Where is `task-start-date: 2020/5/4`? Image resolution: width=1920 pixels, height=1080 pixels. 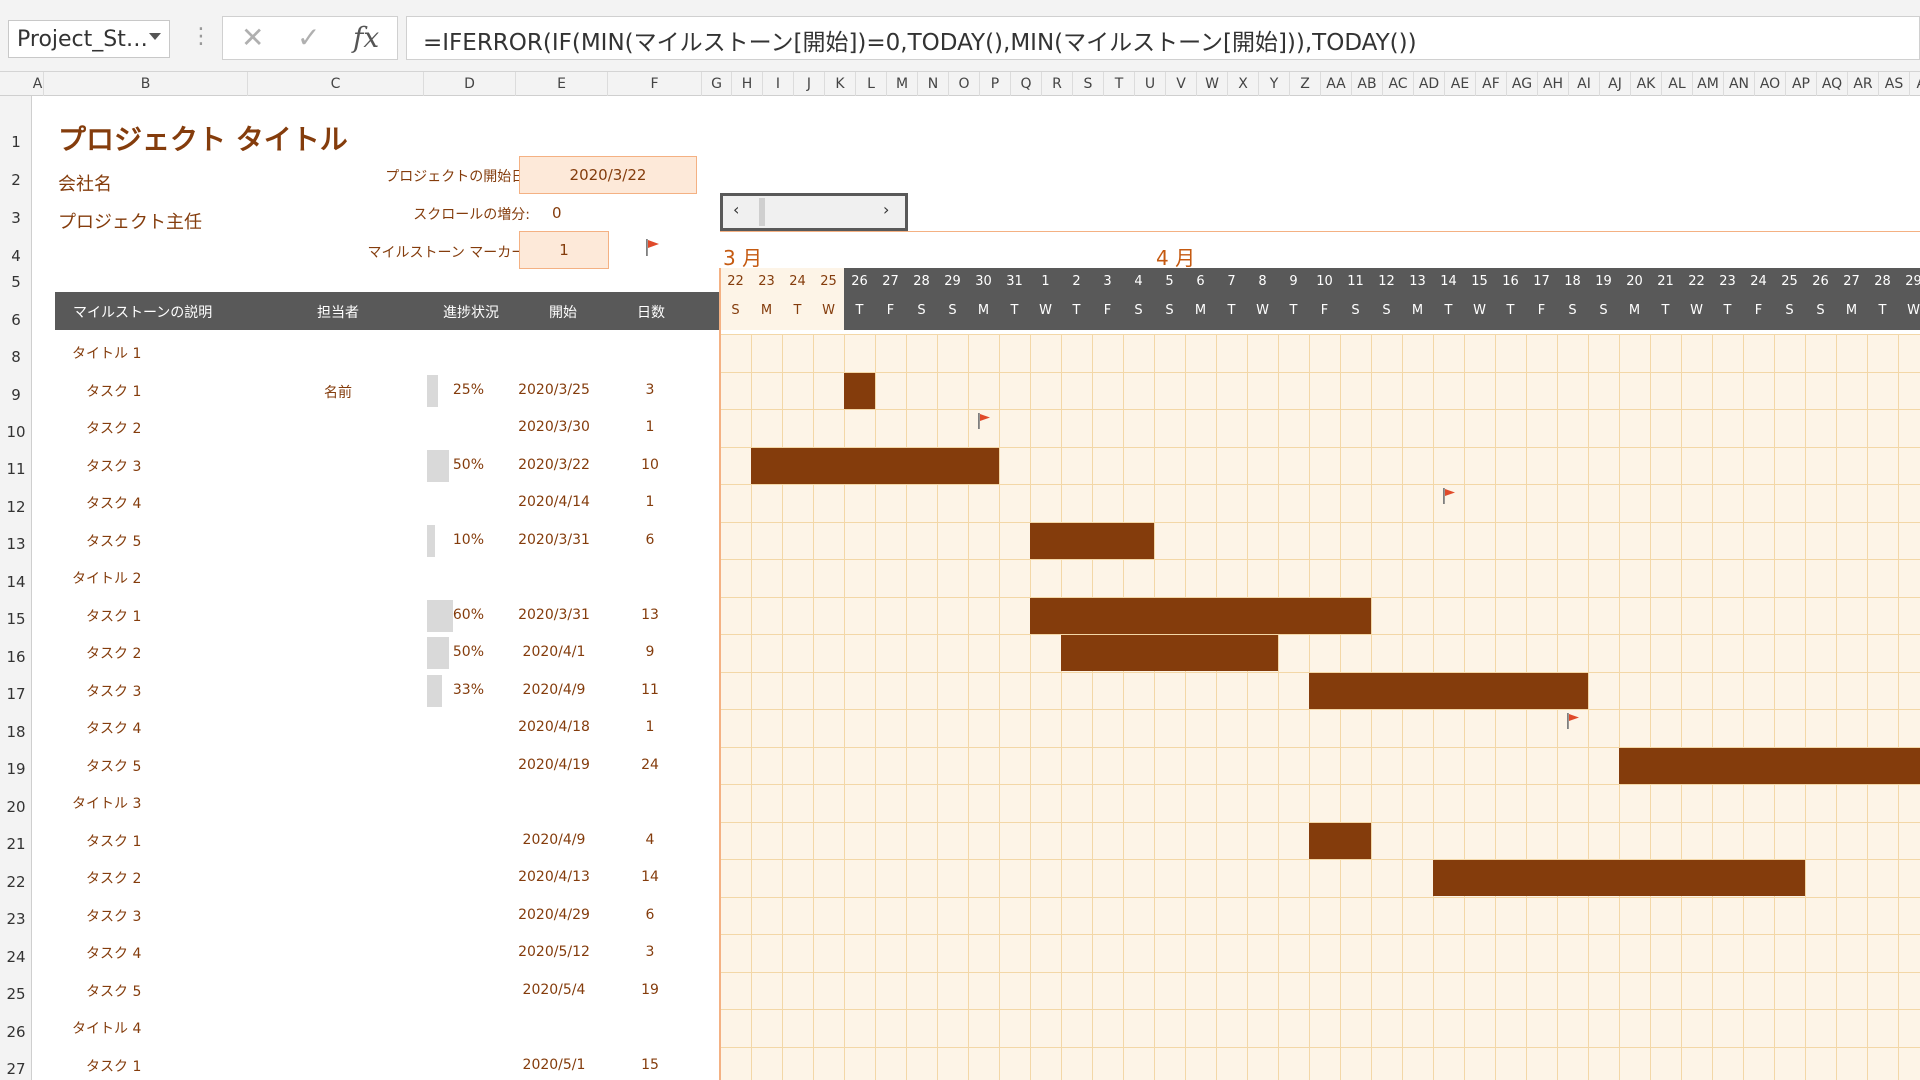
task-start-date: 2020/5/4 is located at coordinates (554, 989).